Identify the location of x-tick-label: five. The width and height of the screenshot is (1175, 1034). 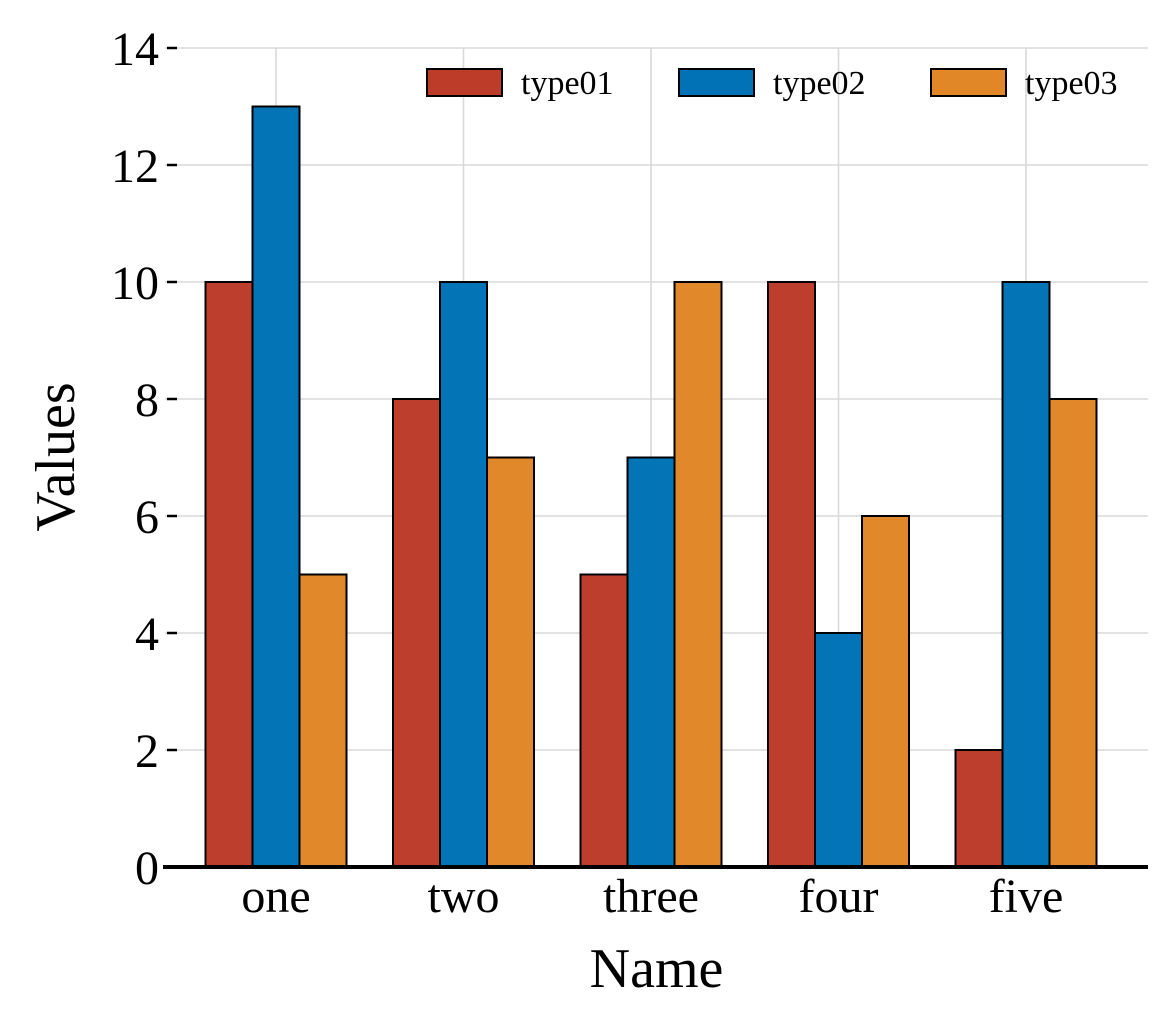
(1026, 896).